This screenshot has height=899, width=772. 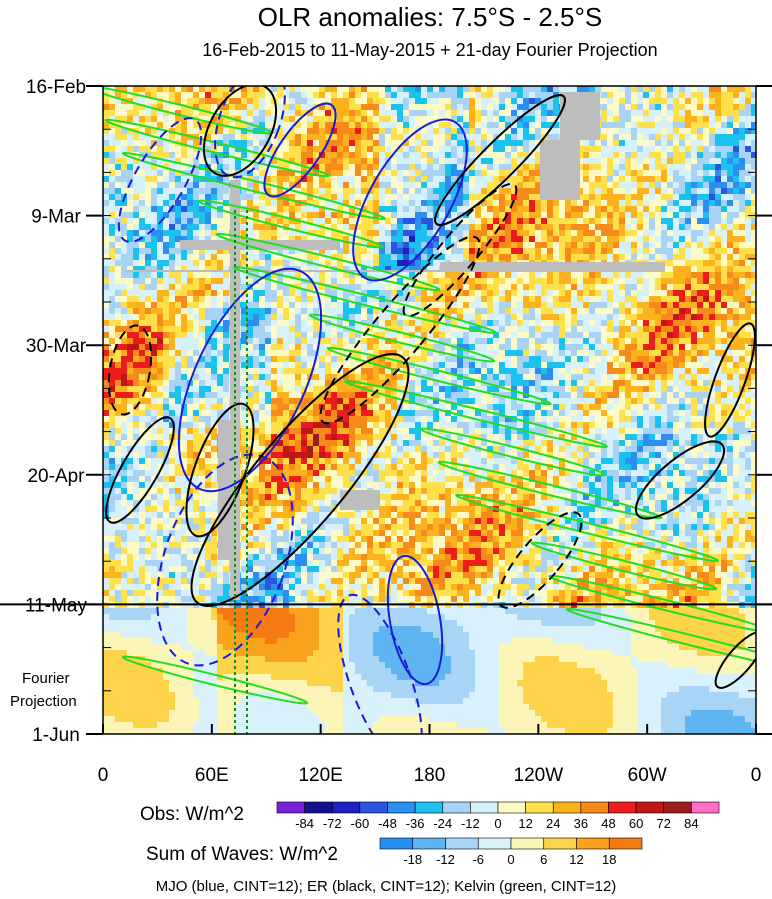 I want to click on colorbar-label: -6, so click(x=478, y=859).